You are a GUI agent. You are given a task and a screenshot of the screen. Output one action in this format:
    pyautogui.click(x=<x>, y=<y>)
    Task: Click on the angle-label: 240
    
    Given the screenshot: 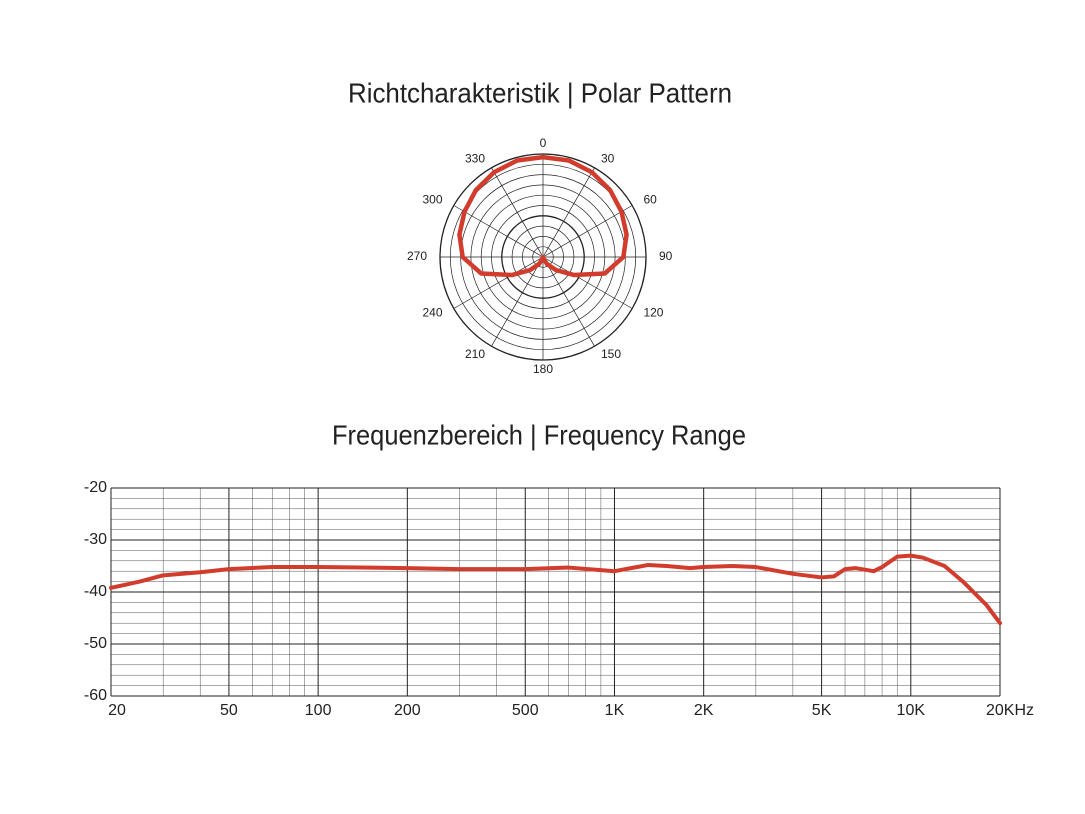 What is the action you would take?
    pyautogui.click(x=433, y=313)
    